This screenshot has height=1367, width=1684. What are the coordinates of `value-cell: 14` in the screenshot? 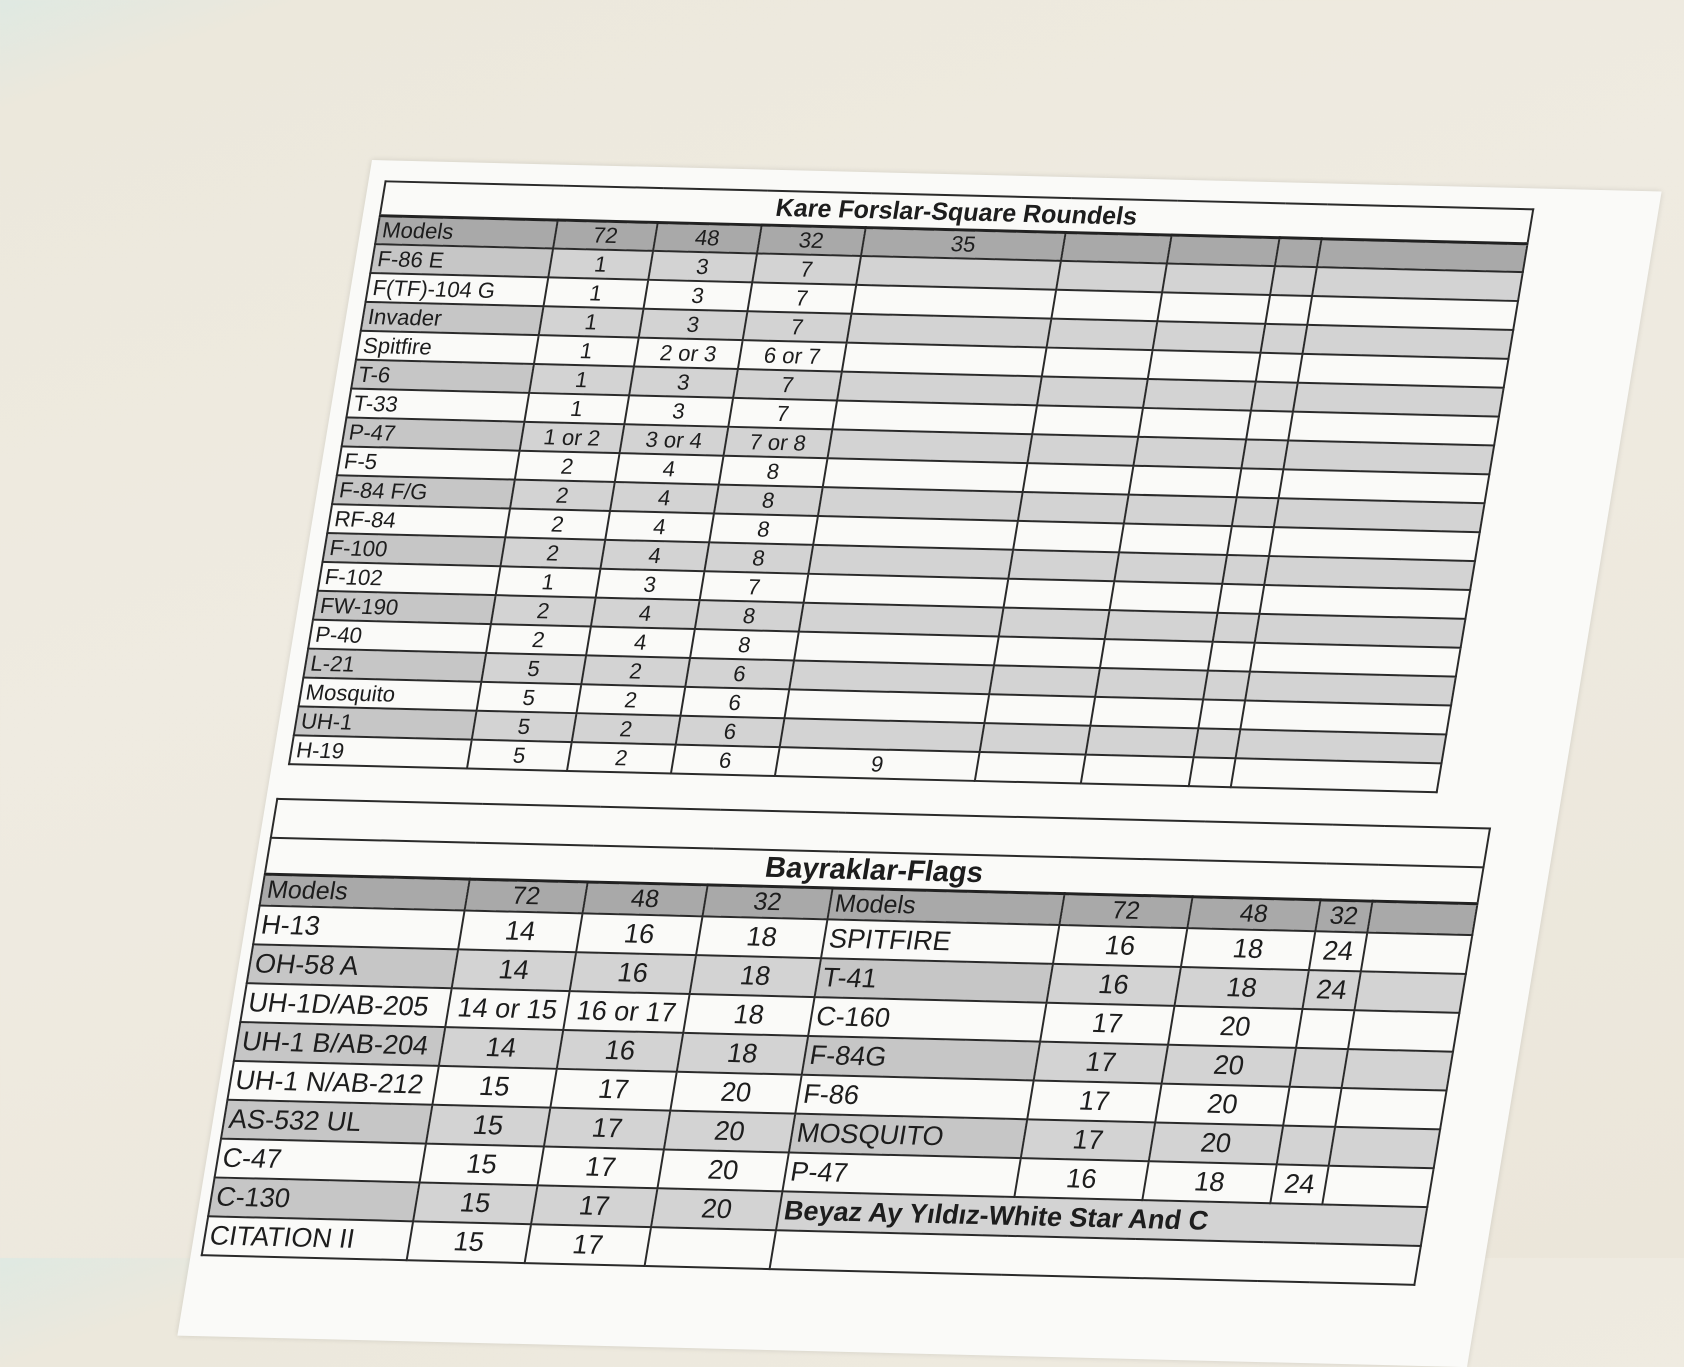 It's located at (501, 1048).